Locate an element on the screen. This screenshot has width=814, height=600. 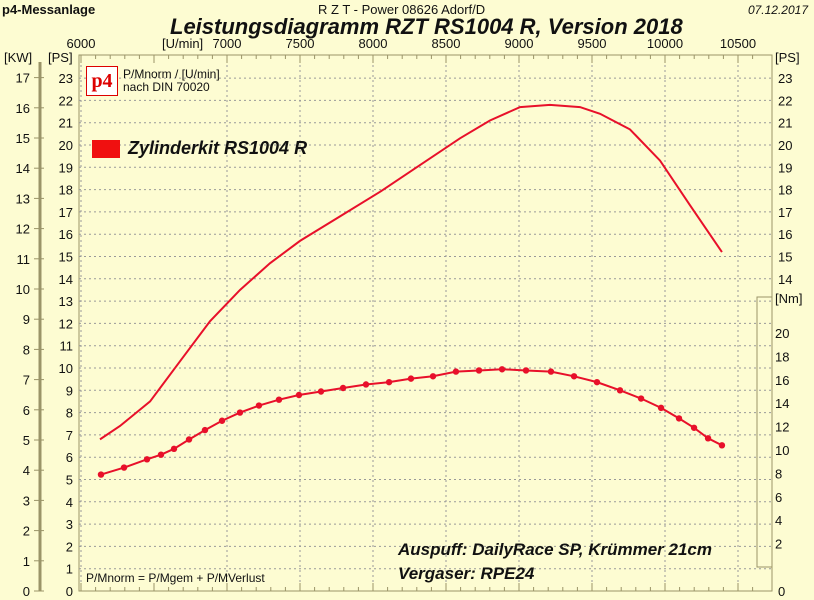
nm-tick-label: 12 is located at coordinates (782, 427).